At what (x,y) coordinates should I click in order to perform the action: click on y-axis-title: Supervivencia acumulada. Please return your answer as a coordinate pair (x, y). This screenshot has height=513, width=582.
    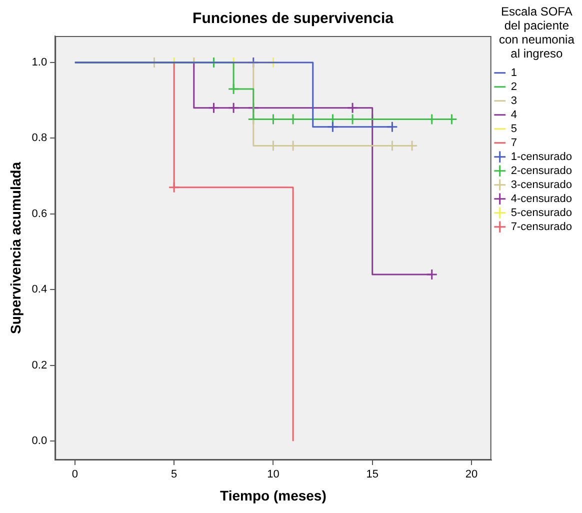
    Looking at the image, I should click on (15, 248).